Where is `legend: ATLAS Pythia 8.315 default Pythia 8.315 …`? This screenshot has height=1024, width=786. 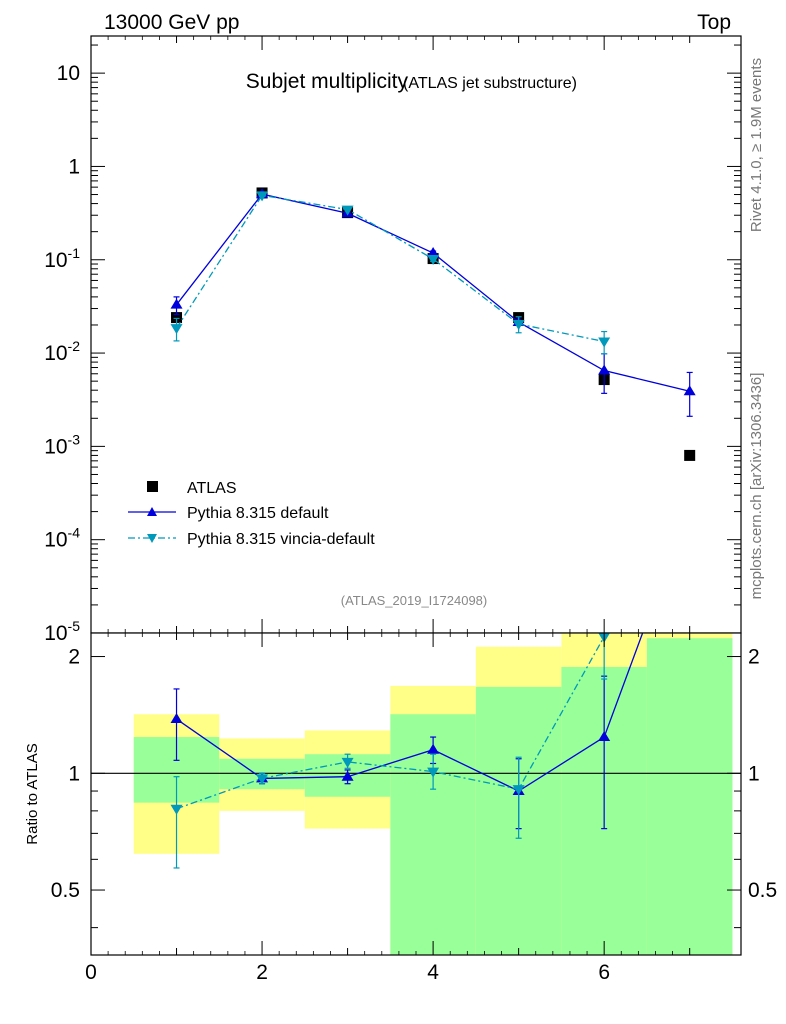 legend: ATLAS Pythia 8.315 default Pythia 8.315 … is located at coordinates (251, 514).